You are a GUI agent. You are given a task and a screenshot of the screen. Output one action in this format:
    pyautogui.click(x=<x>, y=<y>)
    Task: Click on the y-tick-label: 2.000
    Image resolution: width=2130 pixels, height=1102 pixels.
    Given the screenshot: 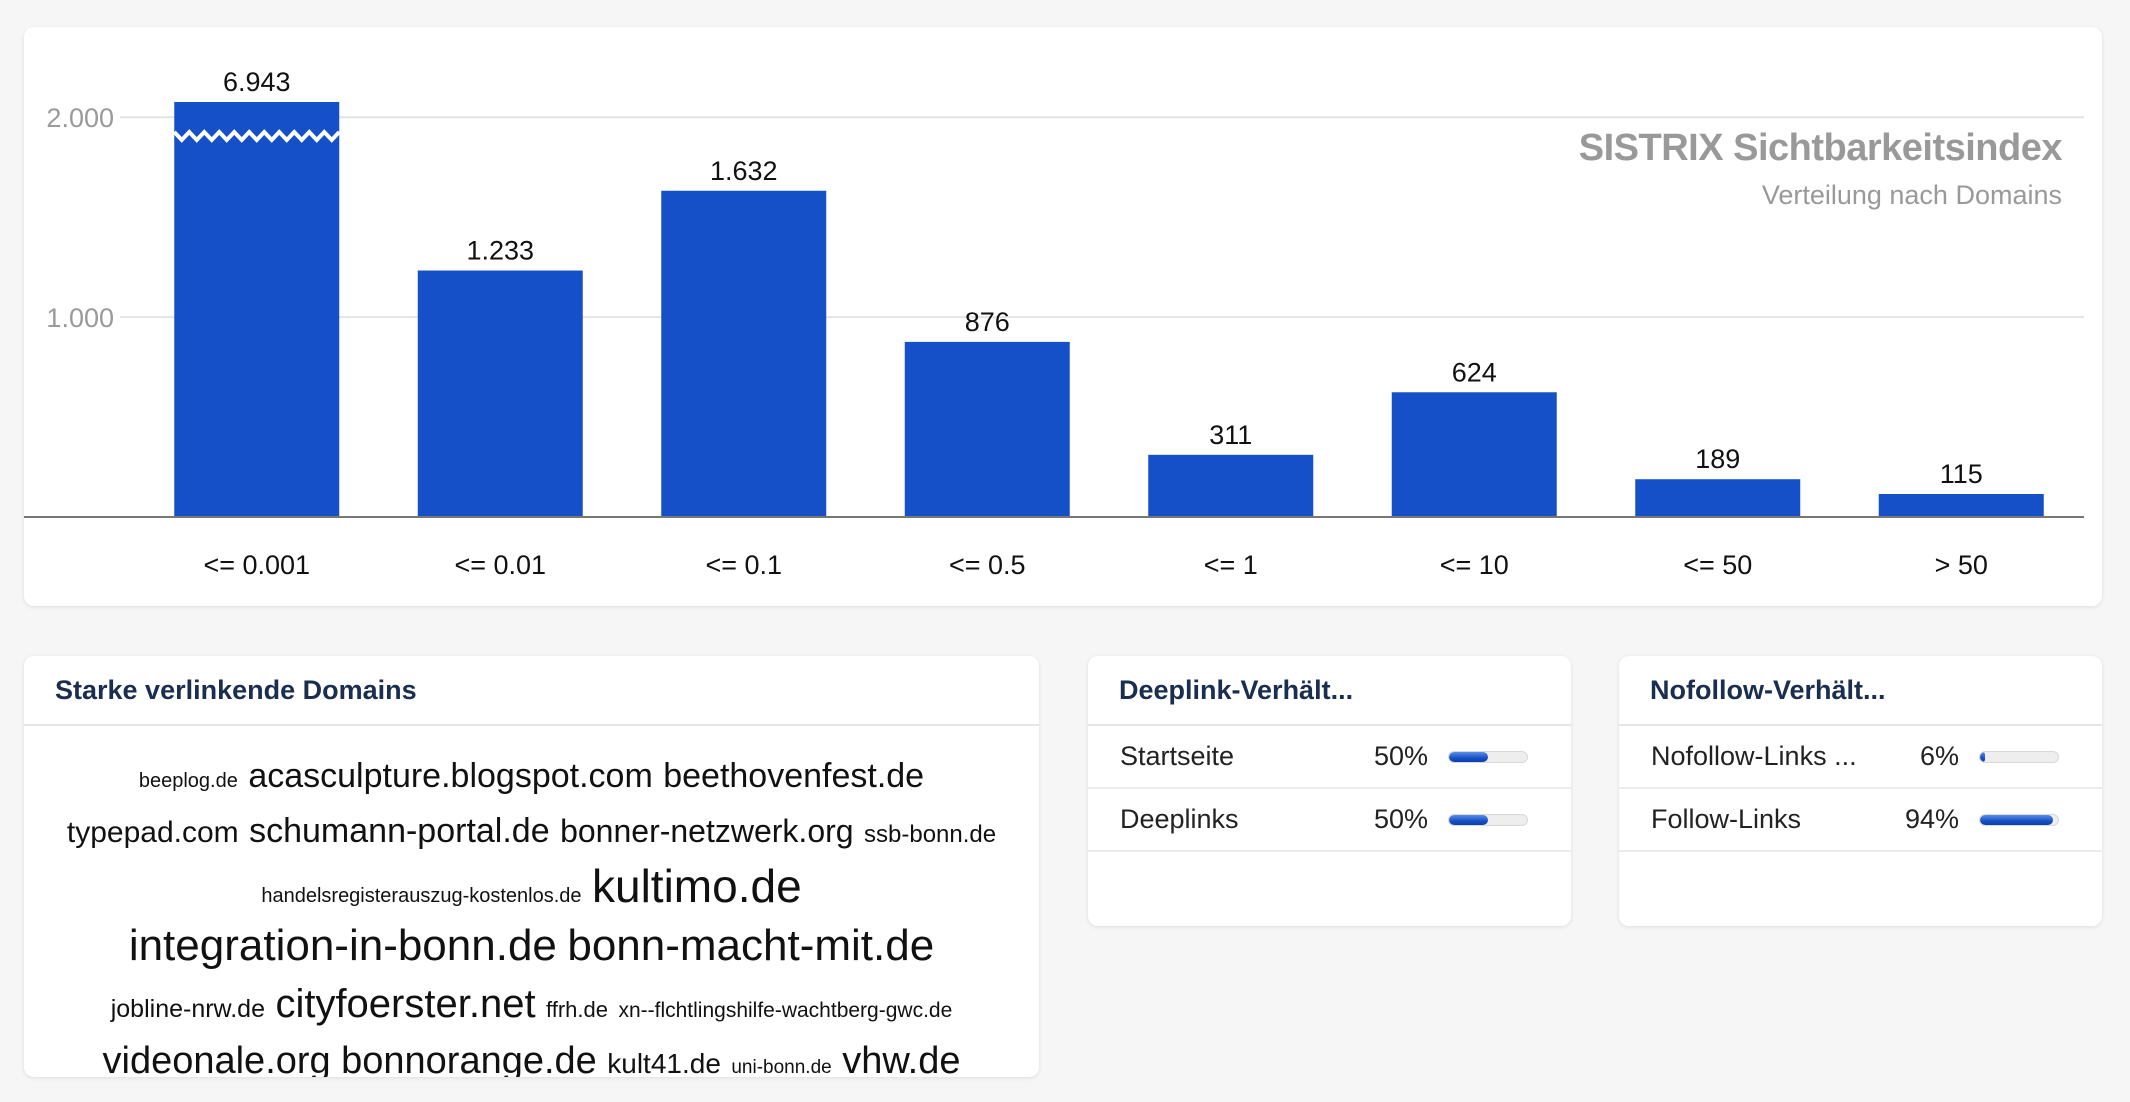 What is the action you would take?
    pyautogui.click(x=80, y=118)
    